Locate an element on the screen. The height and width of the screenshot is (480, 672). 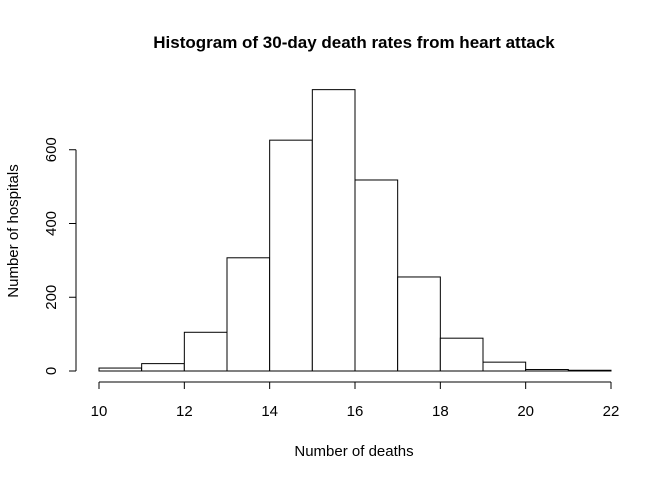
y-tick-label: 400 is located at coordinates (51, 223).